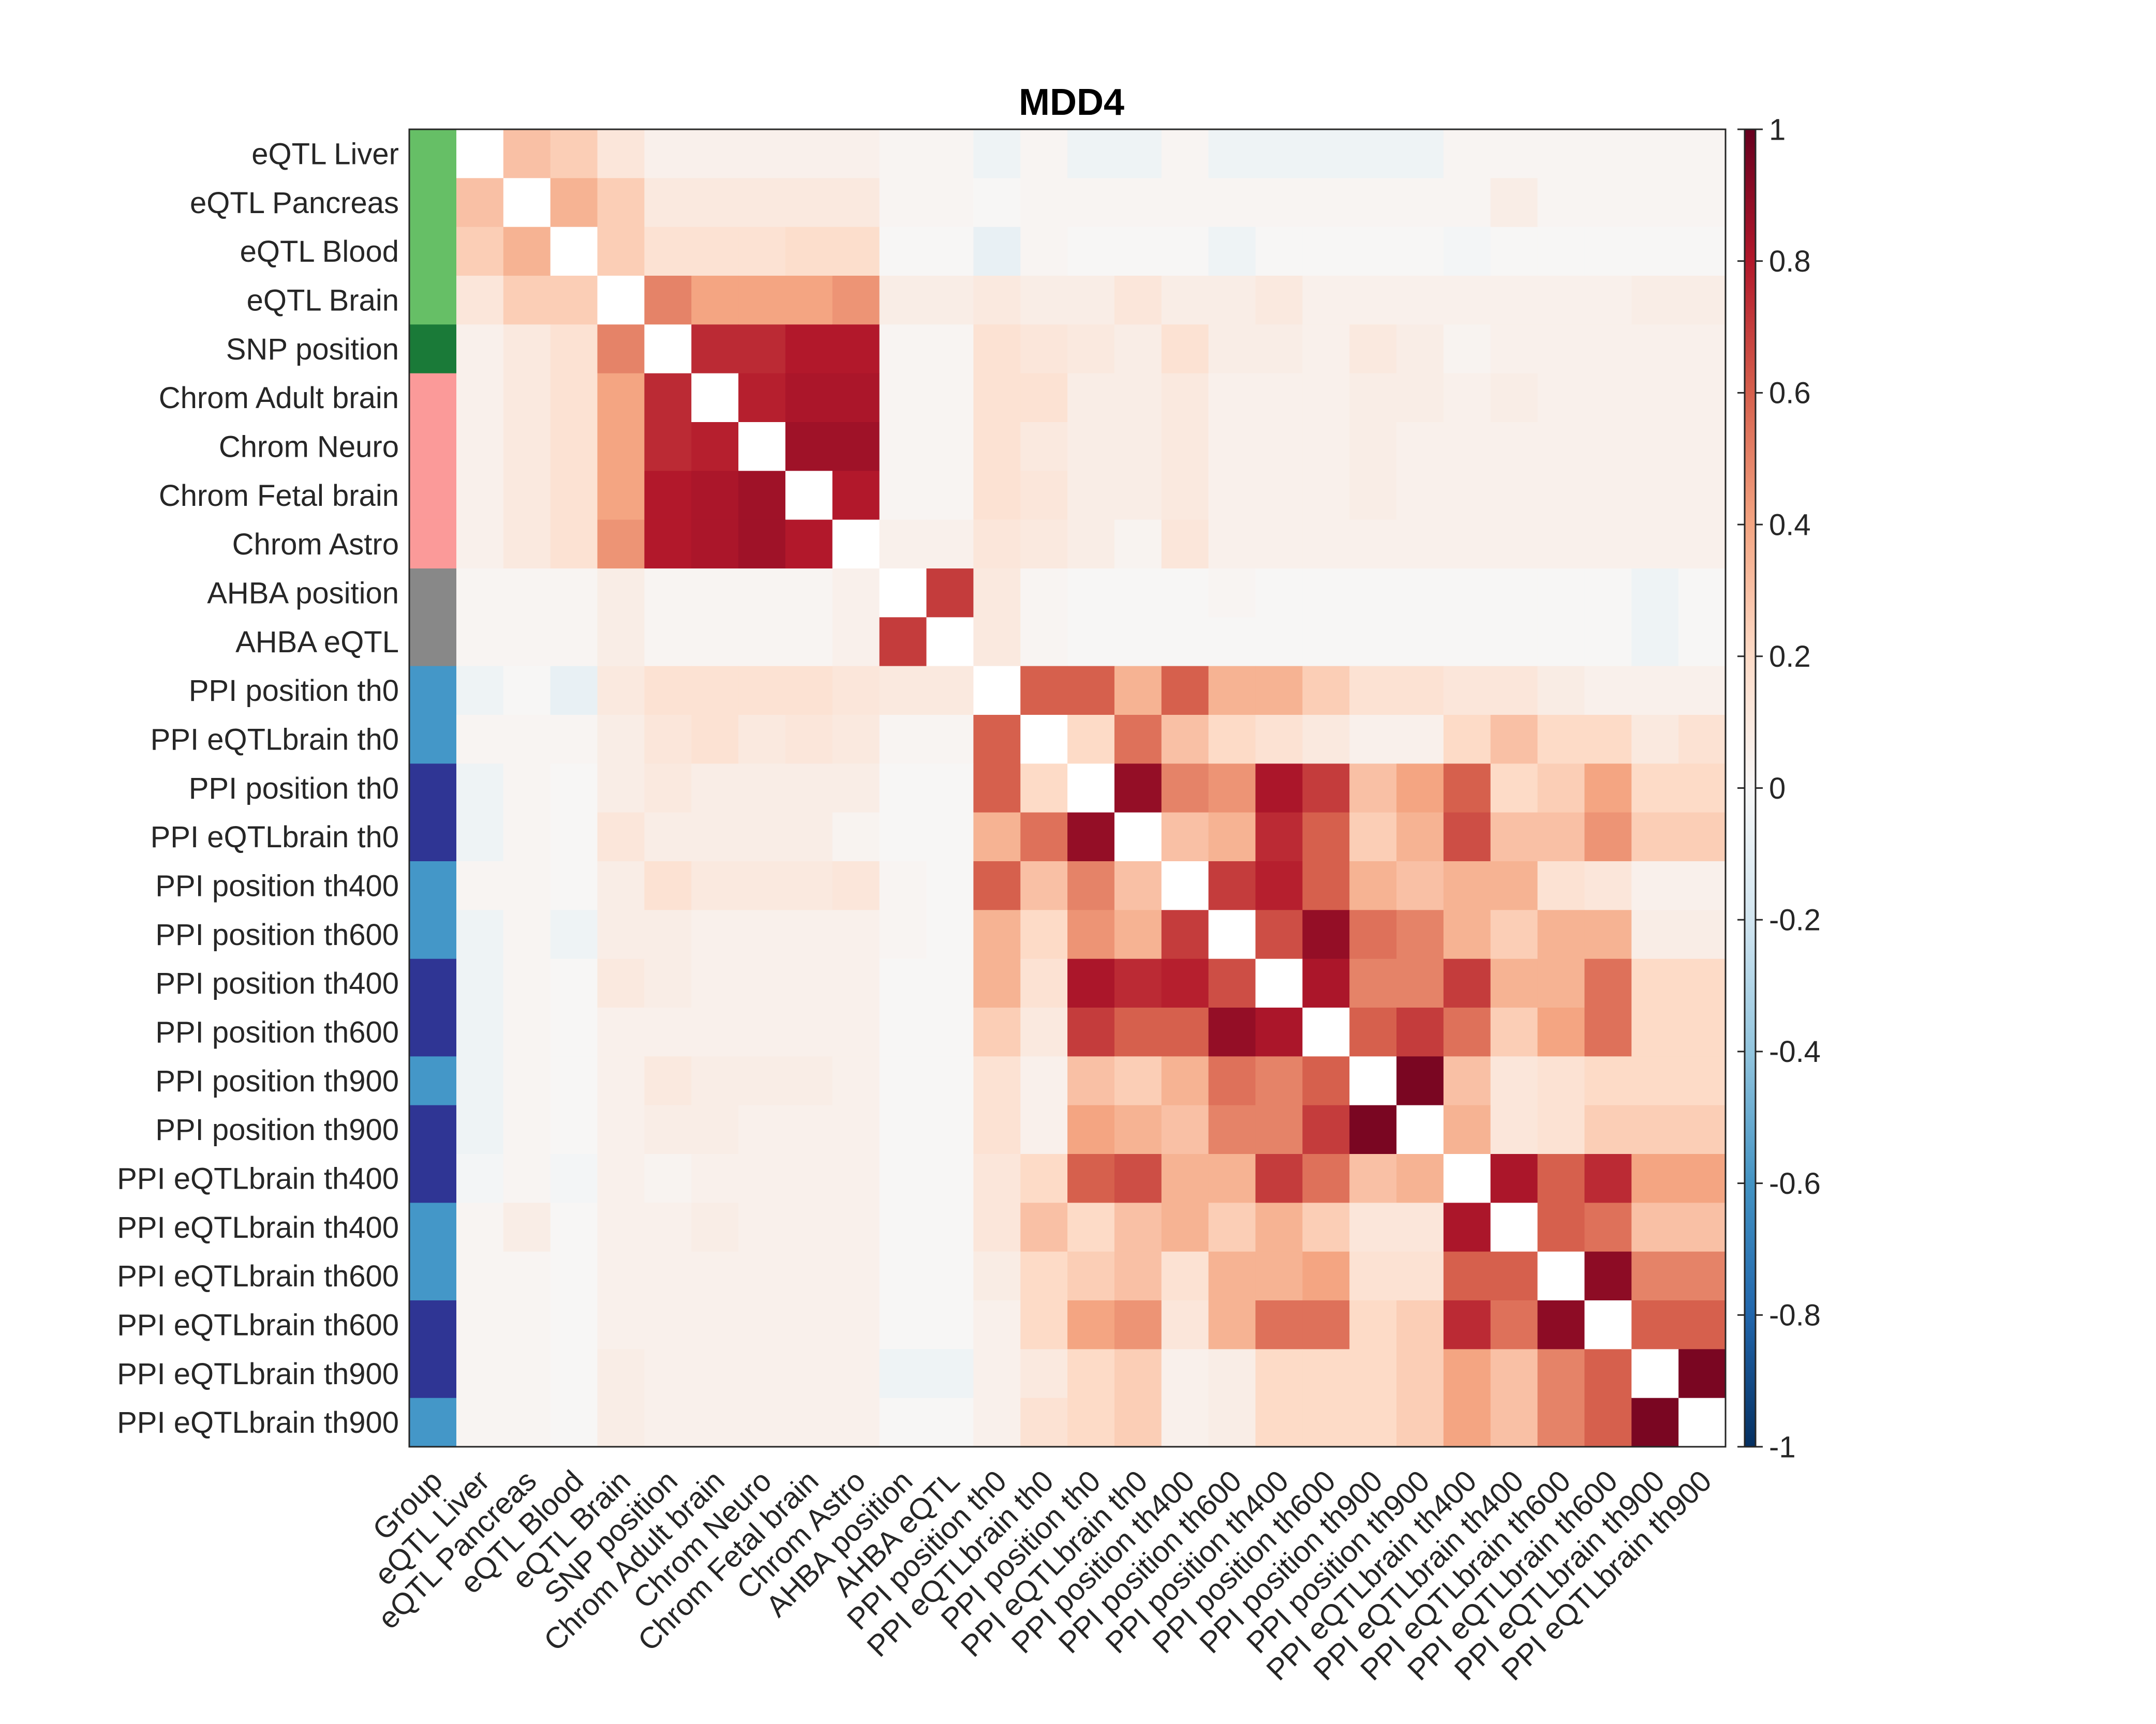 The image size is (2156, 1724). I want to click on y-tick-label: eQTL Brain, so click(323, 300).